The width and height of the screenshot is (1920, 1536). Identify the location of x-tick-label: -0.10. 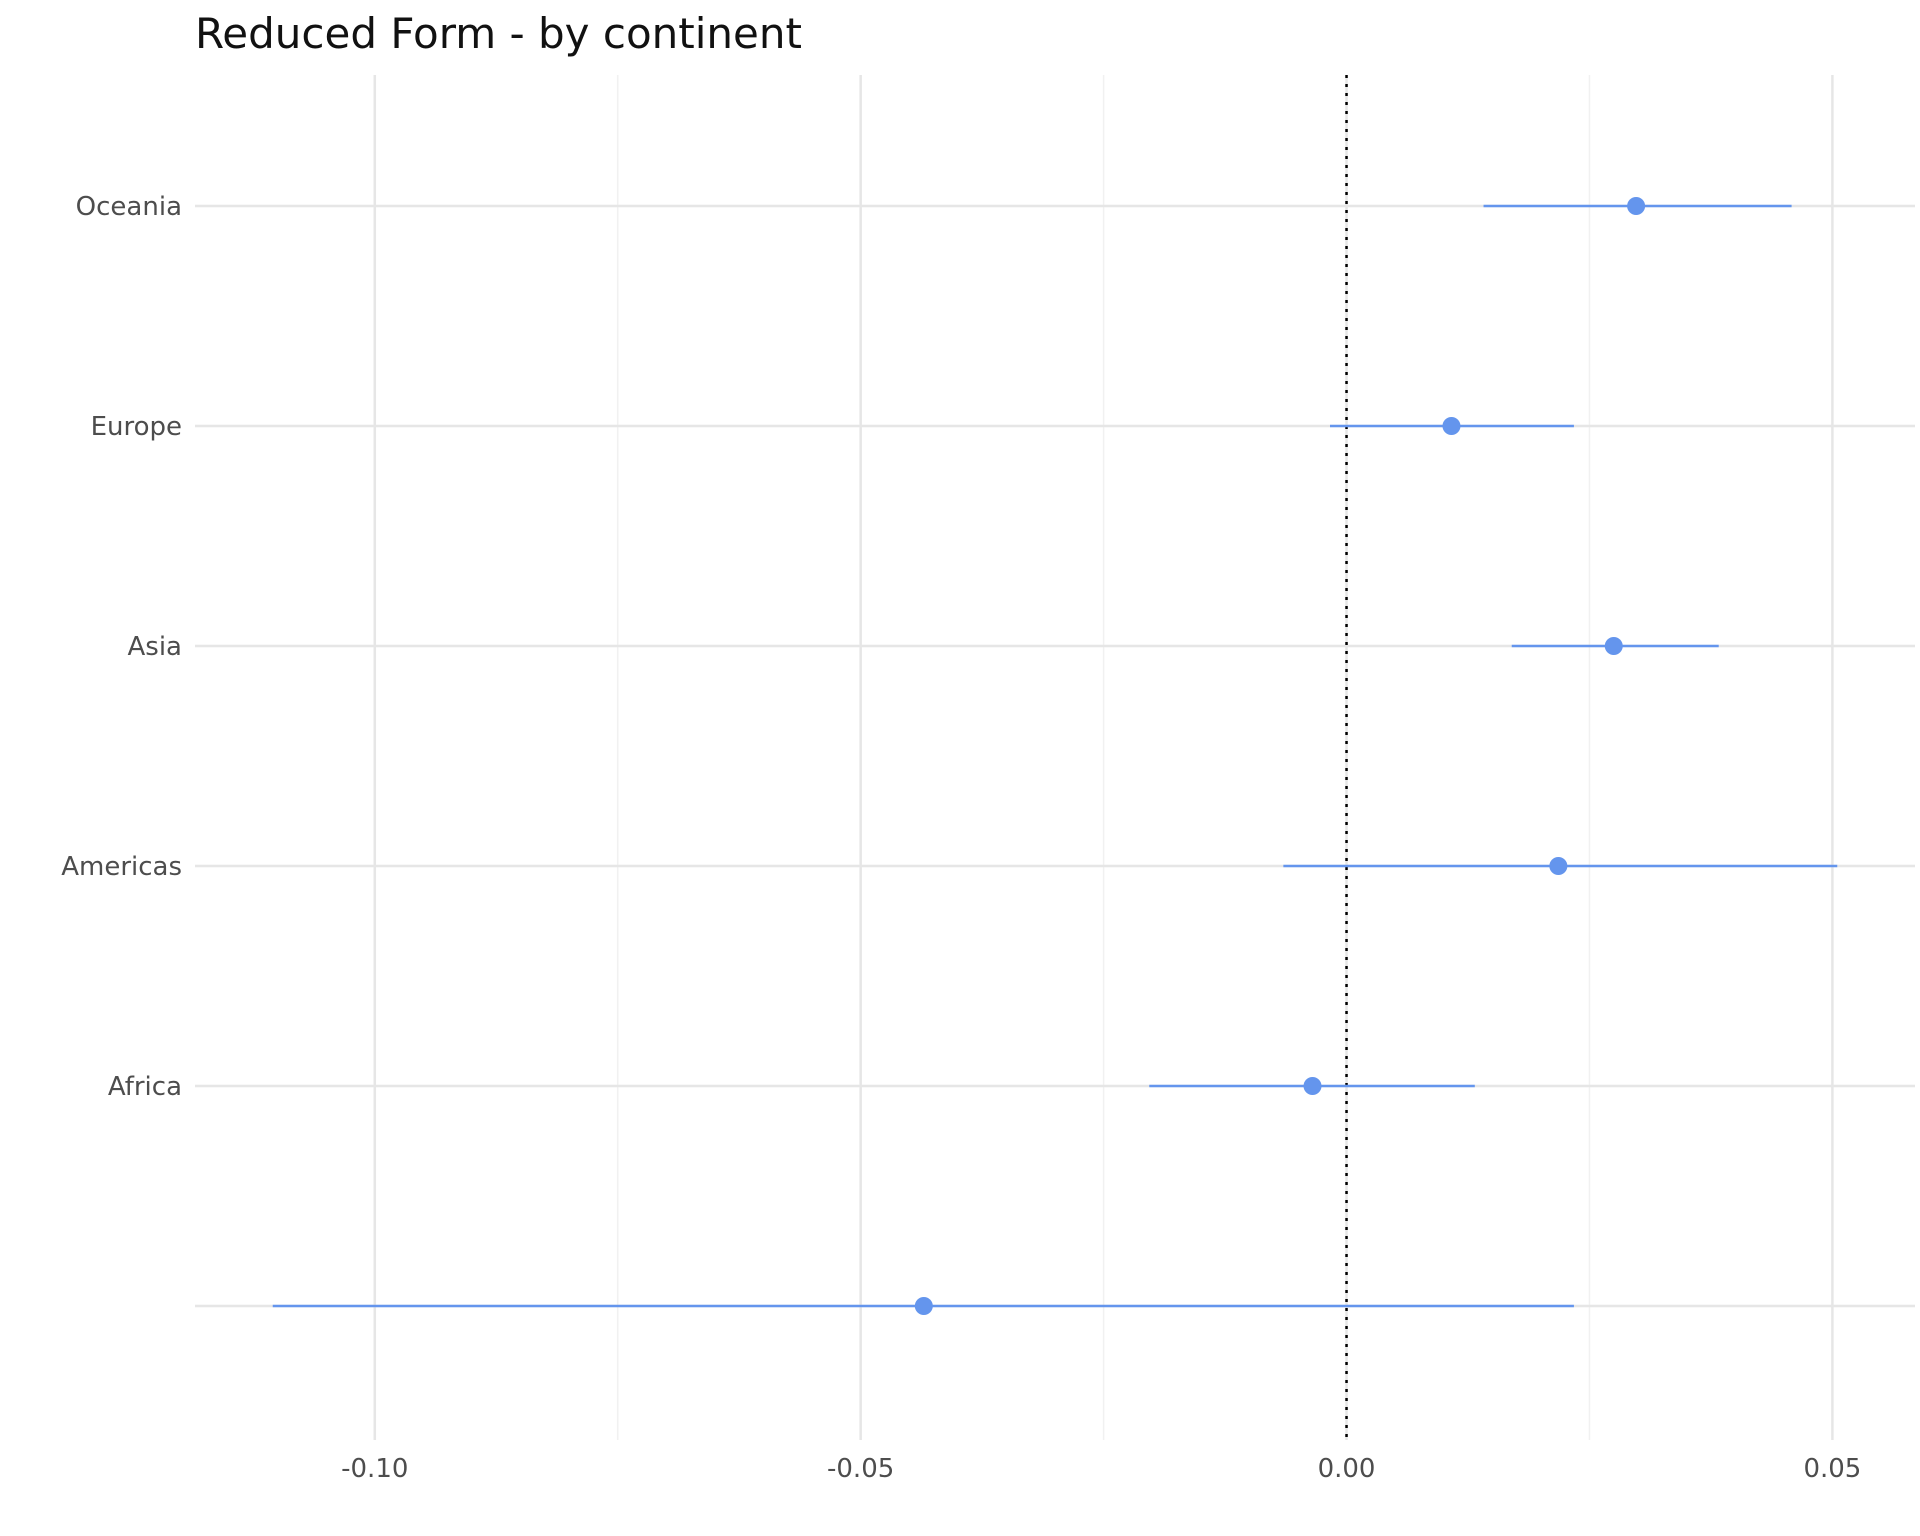
(374, 1469).